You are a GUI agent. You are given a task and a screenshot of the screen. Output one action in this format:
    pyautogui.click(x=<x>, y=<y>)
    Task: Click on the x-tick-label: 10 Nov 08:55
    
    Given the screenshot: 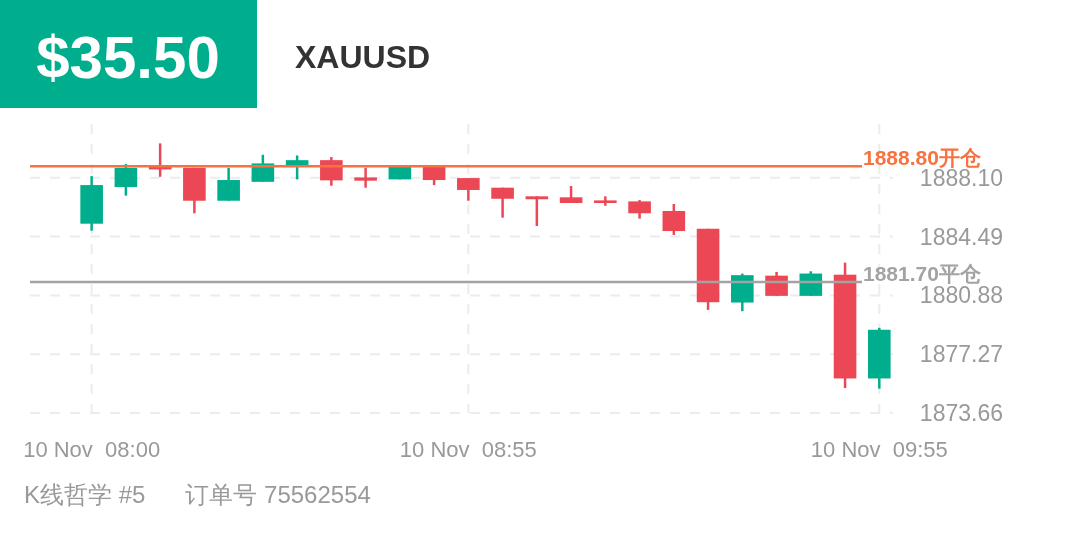 What is the action you would take?
    pyautogui.click(x=468, y=449)
    